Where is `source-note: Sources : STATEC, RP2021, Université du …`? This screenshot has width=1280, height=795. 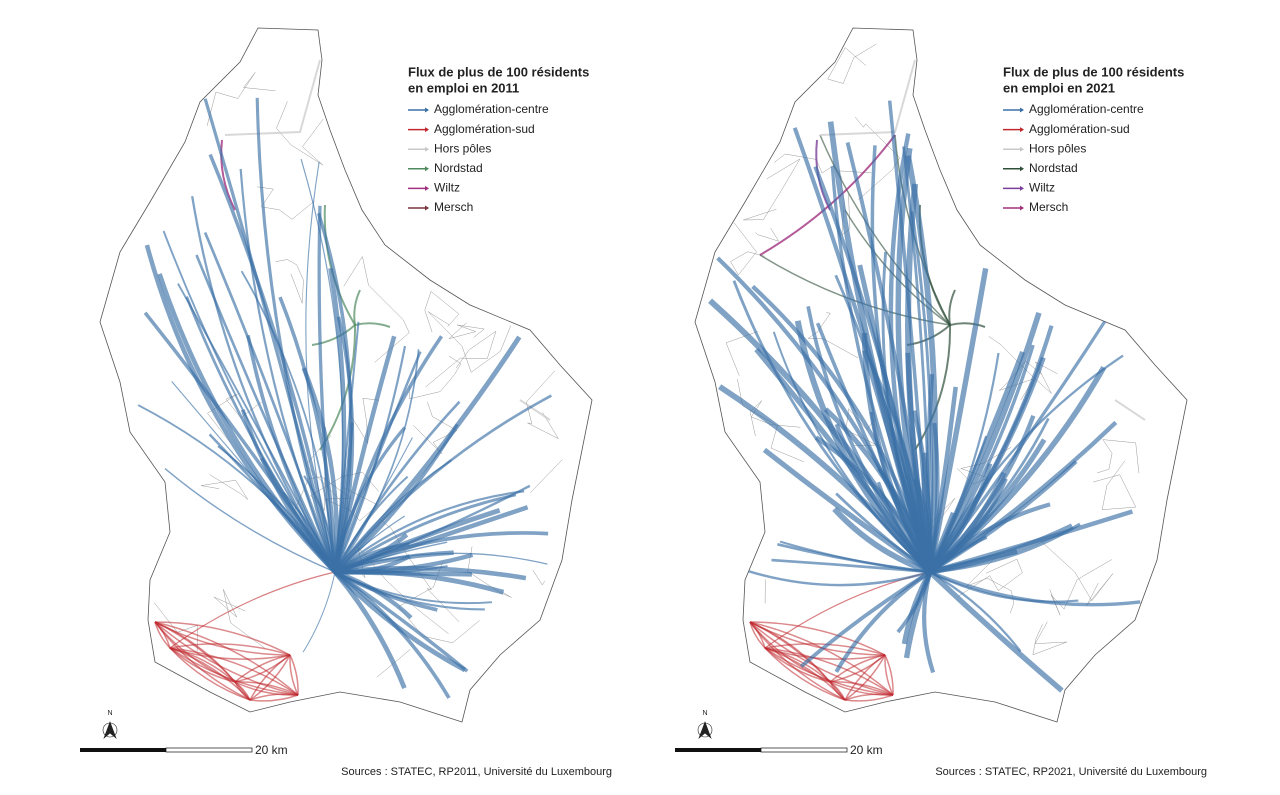
source-note: Sources : STATEC, RP2021, Université du … is located at coordinates (1071, 772).